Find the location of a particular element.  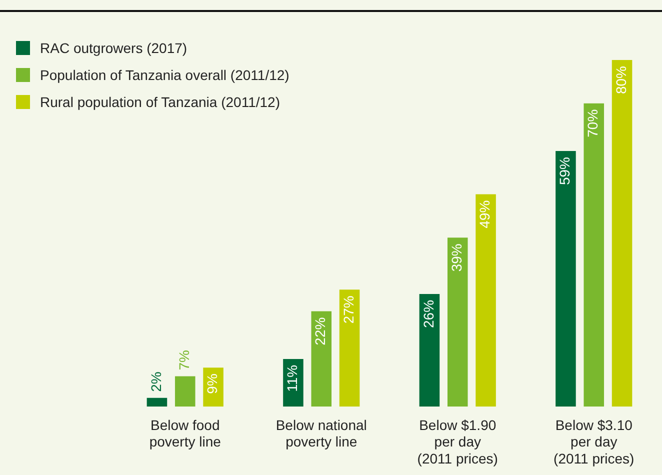

data-label: 2% is located at coordinates (156, 382).